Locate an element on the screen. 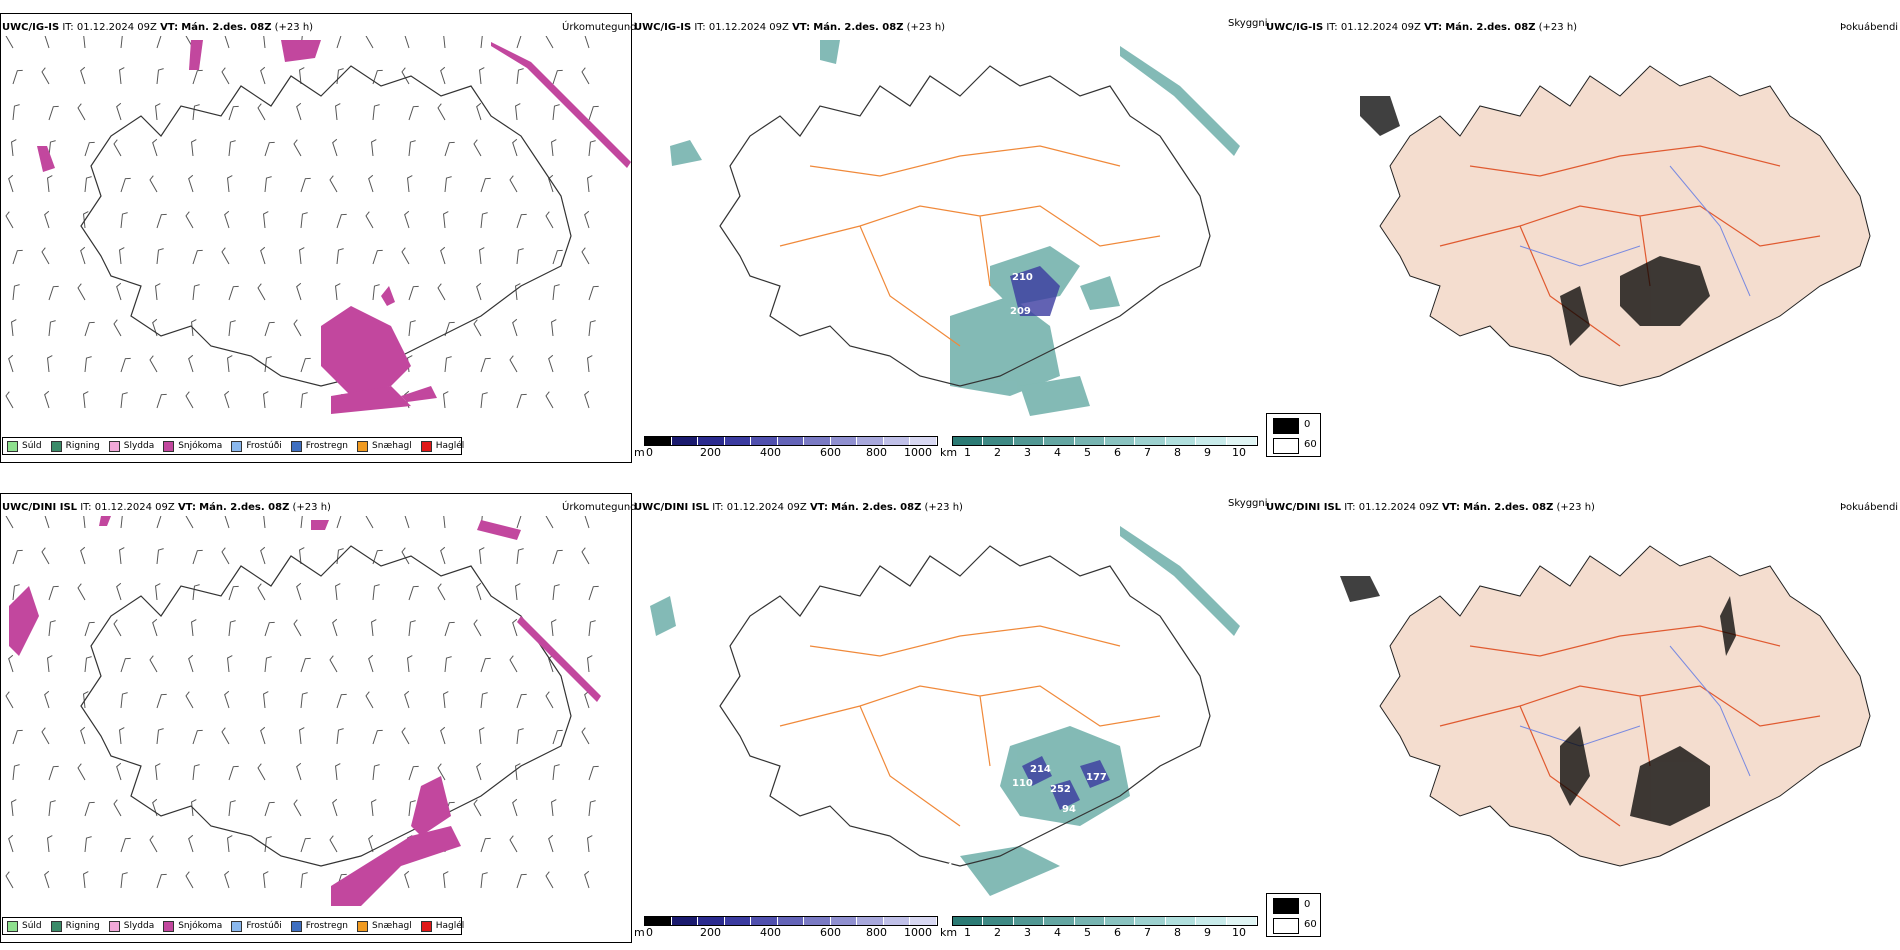 This screenshot has height=950, width=1900. visibility-map-row2: 214 110 252 177 94 148 129 124 is located at coordinates (945, 711).